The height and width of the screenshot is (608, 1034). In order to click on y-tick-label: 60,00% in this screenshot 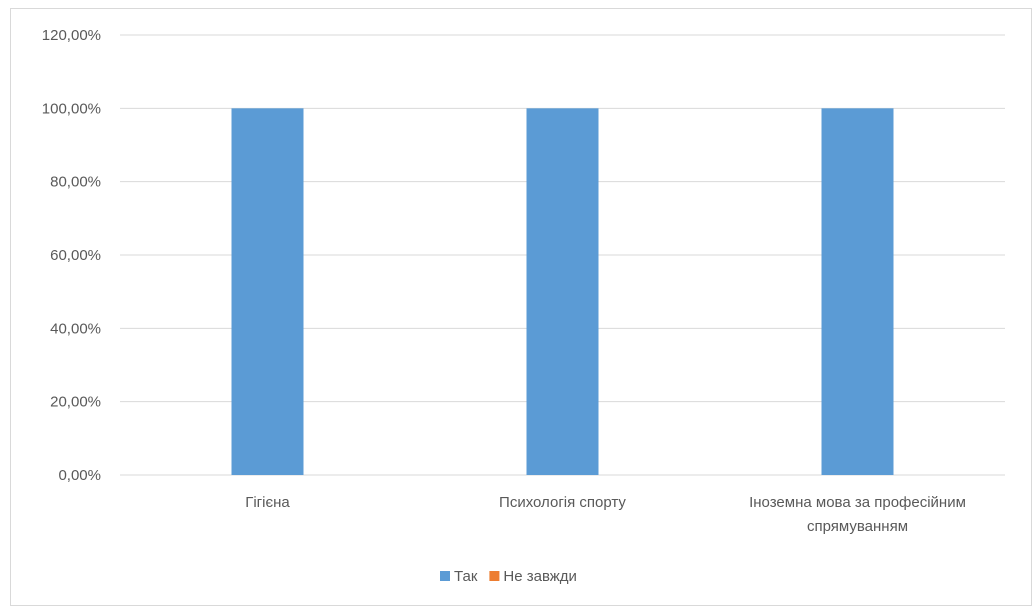, I will do `click(75, 255)`.